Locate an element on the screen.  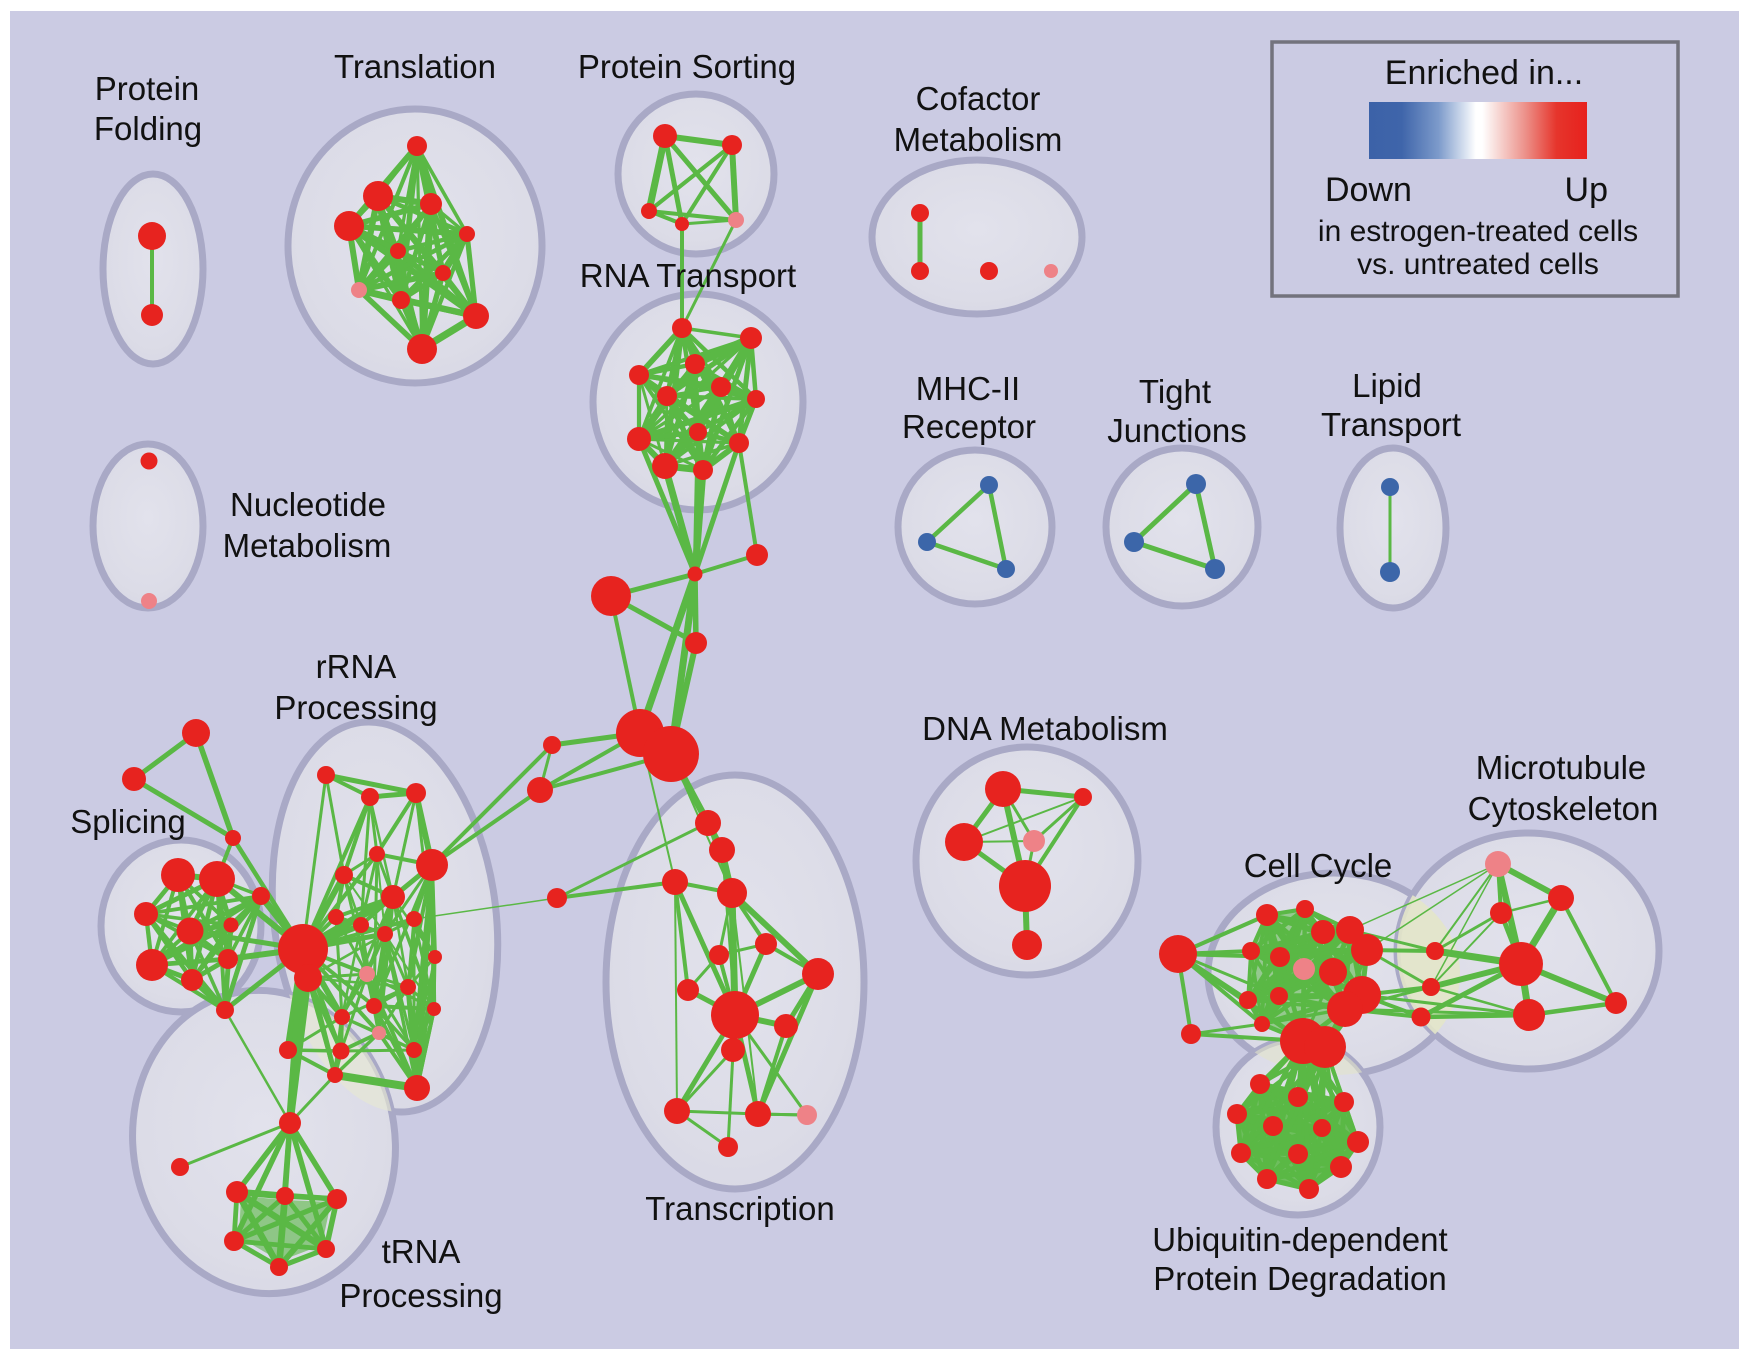
svg-text: Cell Cycle is located at coordinates (1318, 865).